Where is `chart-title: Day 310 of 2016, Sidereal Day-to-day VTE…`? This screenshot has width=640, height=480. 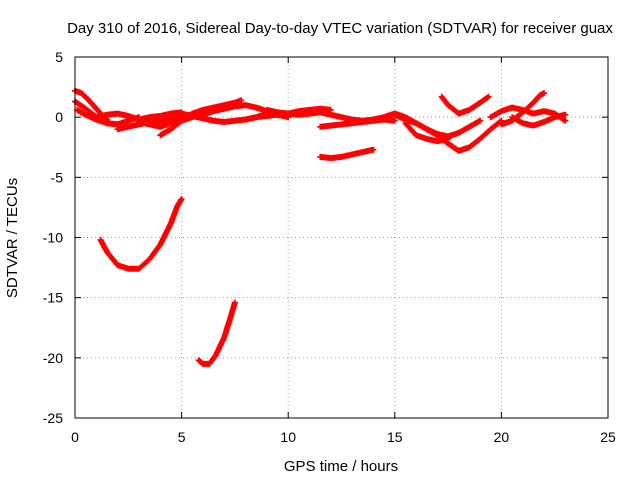
chart-title: Day 310 of 2016, Sidereal Day-to-day VTE… is located at coordinates (340, 28).